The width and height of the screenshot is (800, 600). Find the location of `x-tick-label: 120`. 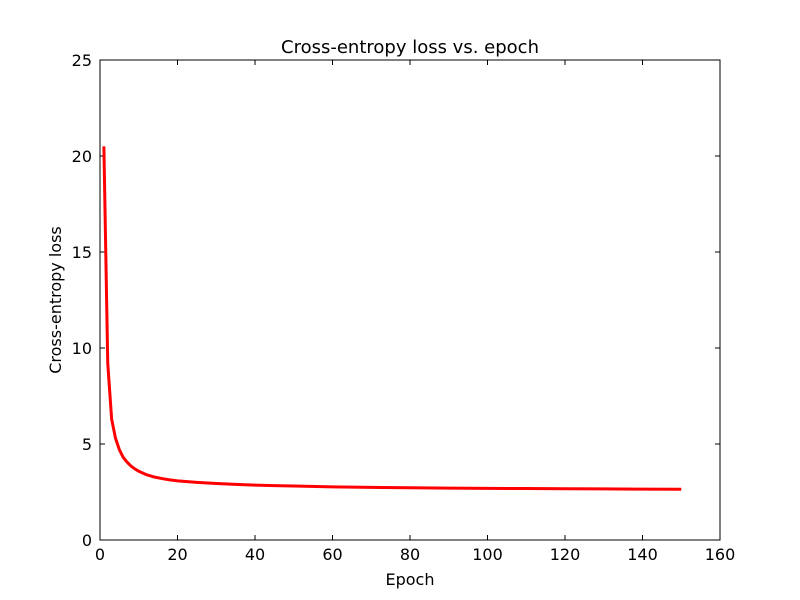

x-tick-label: 120 is located at coordinates (565, 554).